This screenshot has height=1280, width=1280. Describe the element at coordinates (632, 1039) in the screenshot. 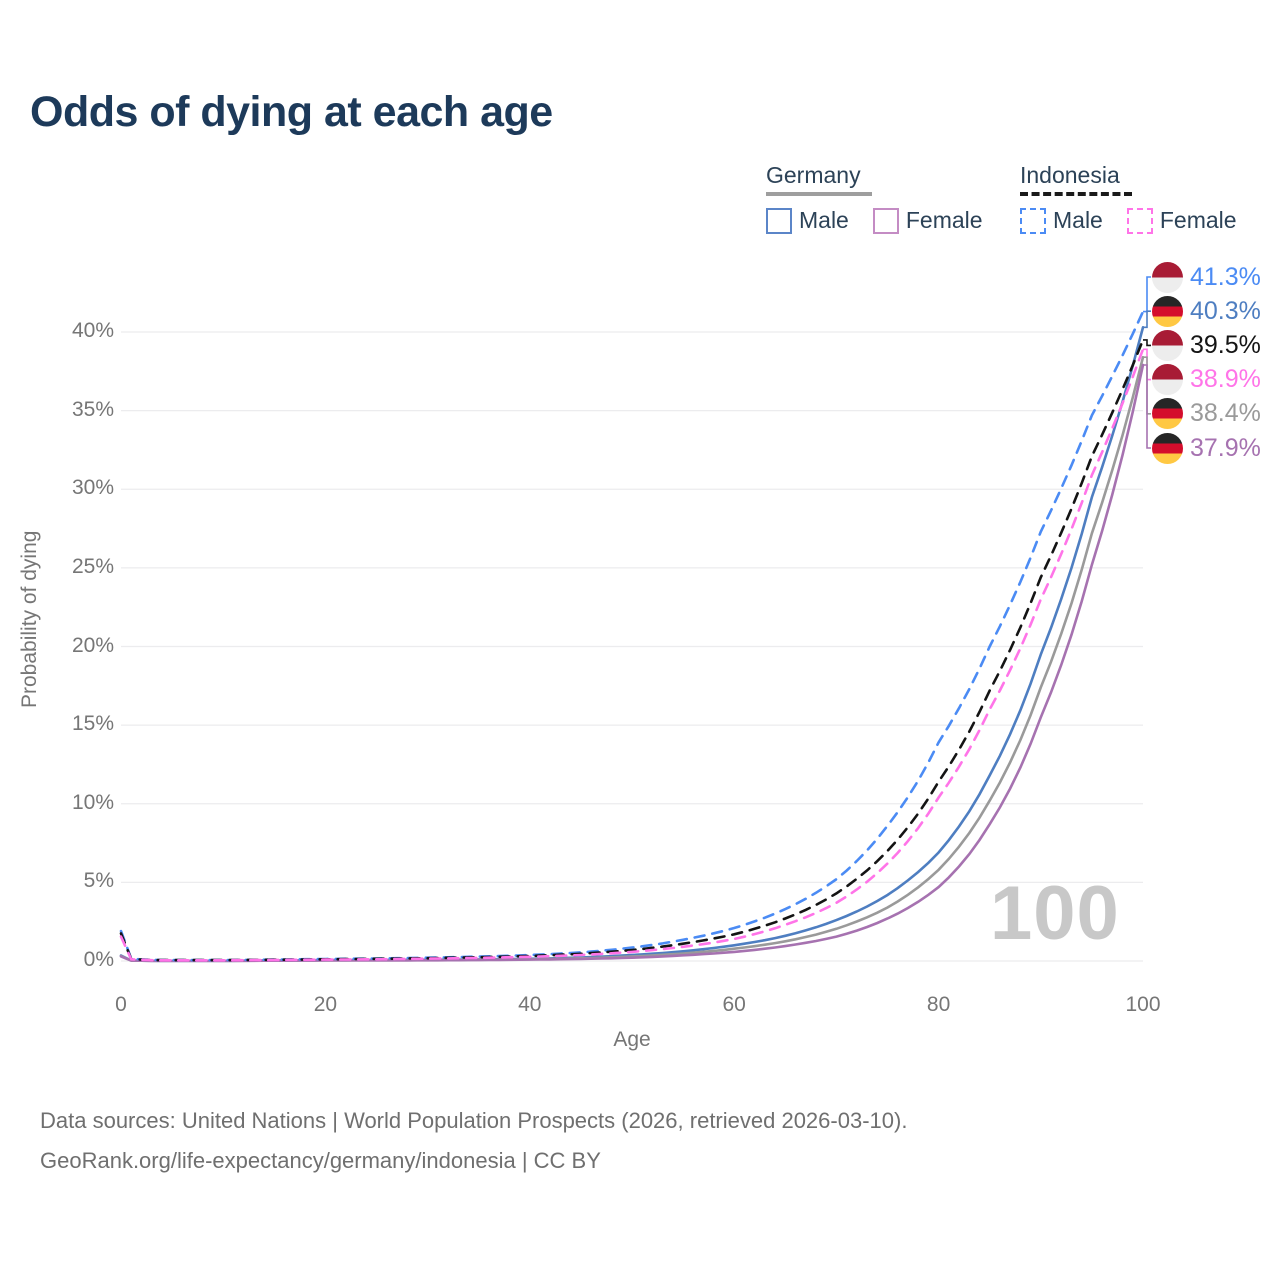

I see `x-axis-title: Age` at that location.